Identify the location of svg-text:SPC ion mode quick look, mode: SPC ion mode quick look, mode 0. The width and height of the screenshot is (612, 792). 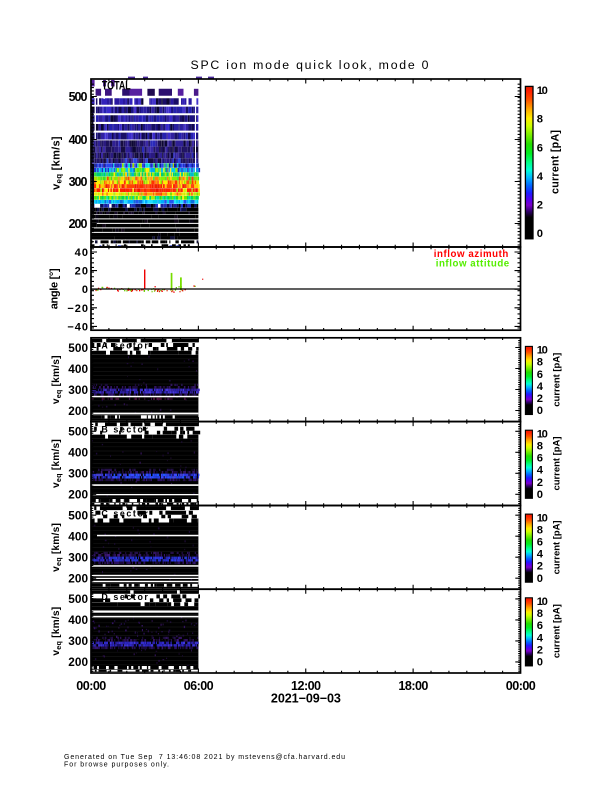
(310, 65).